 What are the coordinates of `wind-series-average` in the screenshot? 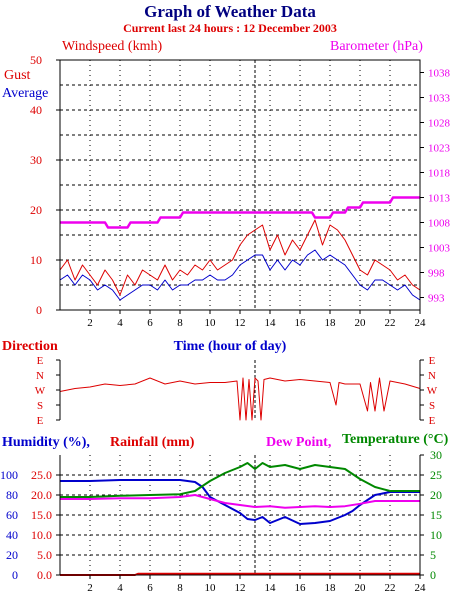 It's located at (240, 275).